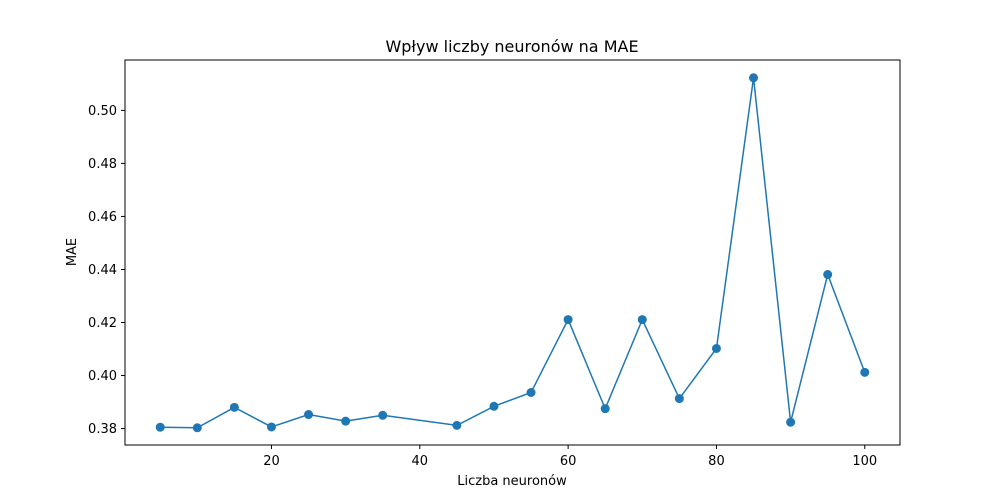 The height and width of the screenshot is (500, 1000). I want to click on x-axis: 20 40 60 80 100, so click(570, 457).